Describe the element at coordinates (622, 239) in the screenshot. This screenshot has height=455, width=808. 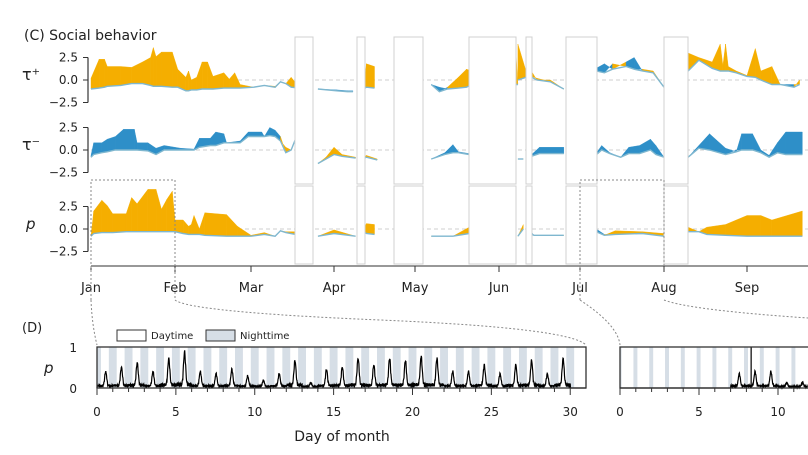
I see `zoom-box-jul` at that location.